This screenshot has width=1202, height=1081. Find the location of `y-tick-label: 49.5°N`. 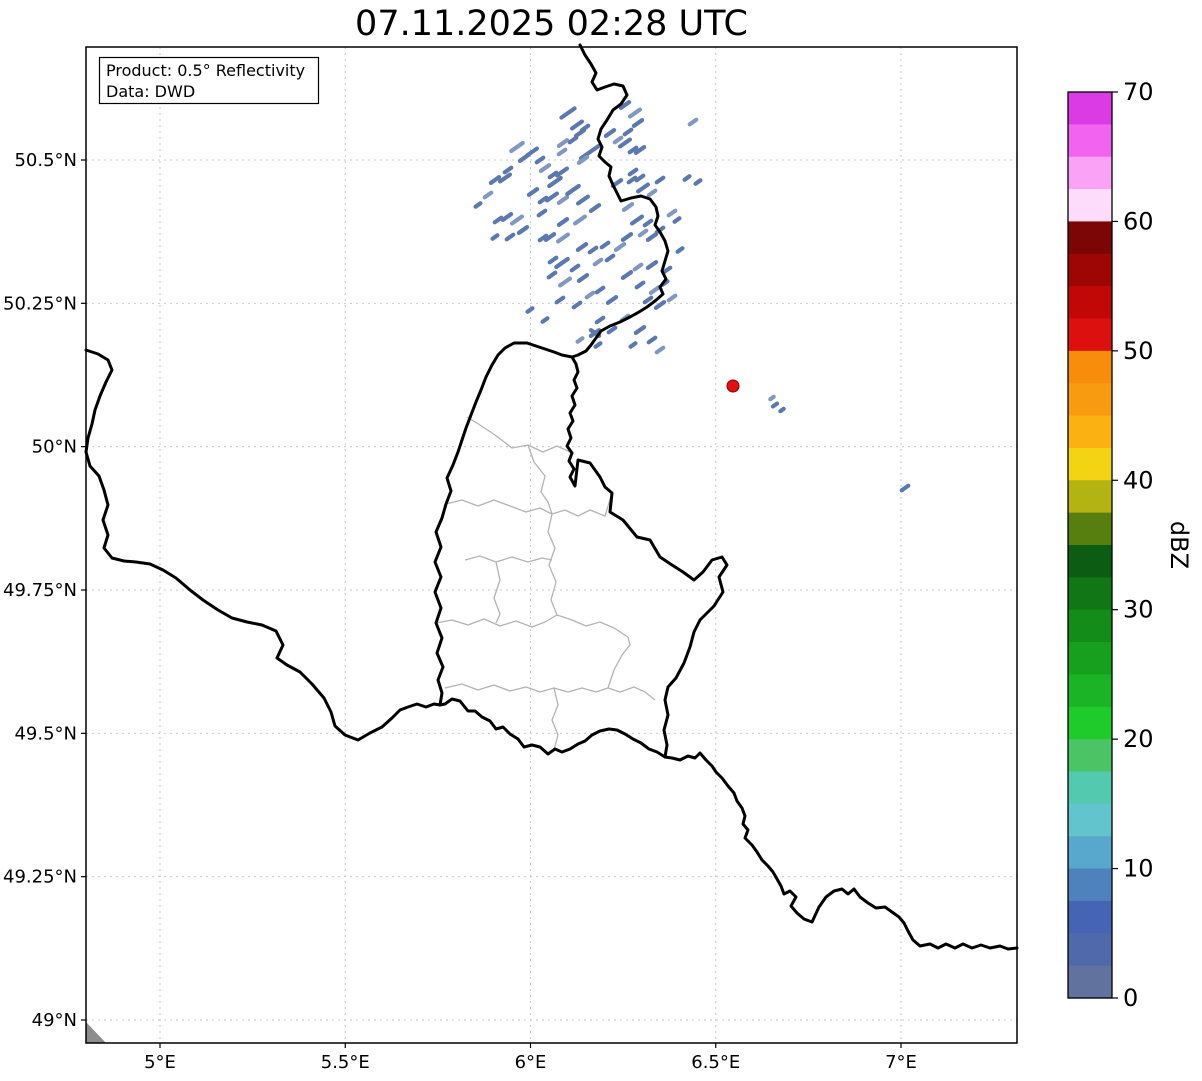

y-tick-label: 49.5°N is located at coordinates (45, 733).